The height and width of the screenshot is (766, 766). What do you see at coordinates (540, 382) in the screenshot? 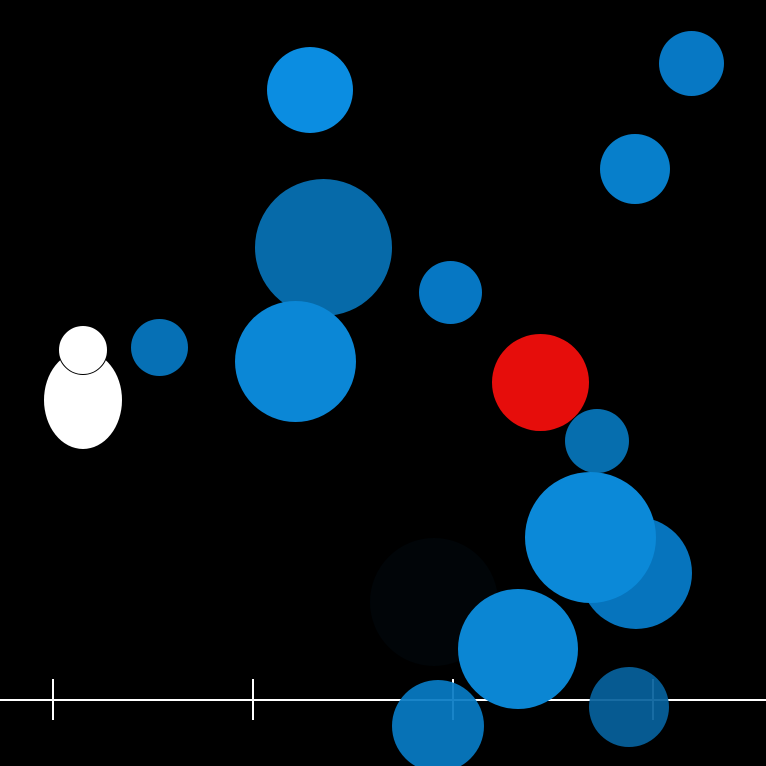
I see `red-target-bubble` at bounding box center [540, 382].